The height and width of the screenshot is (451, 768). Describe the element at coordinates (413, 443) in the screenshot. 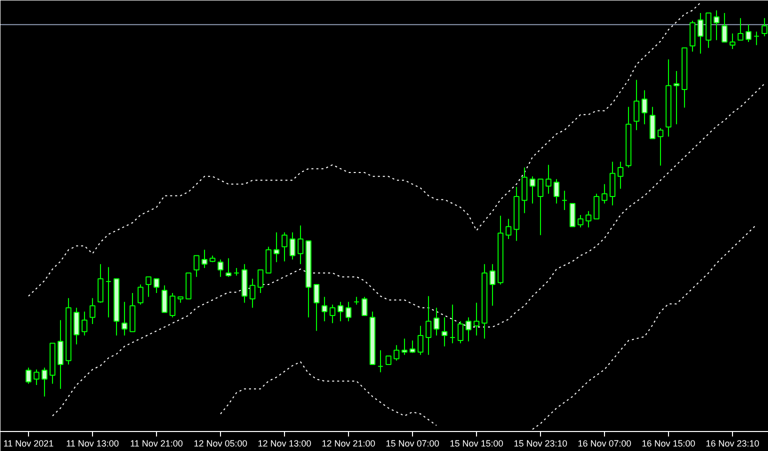

I see `x-tick-label: 15 Nov 07:00` at that location.